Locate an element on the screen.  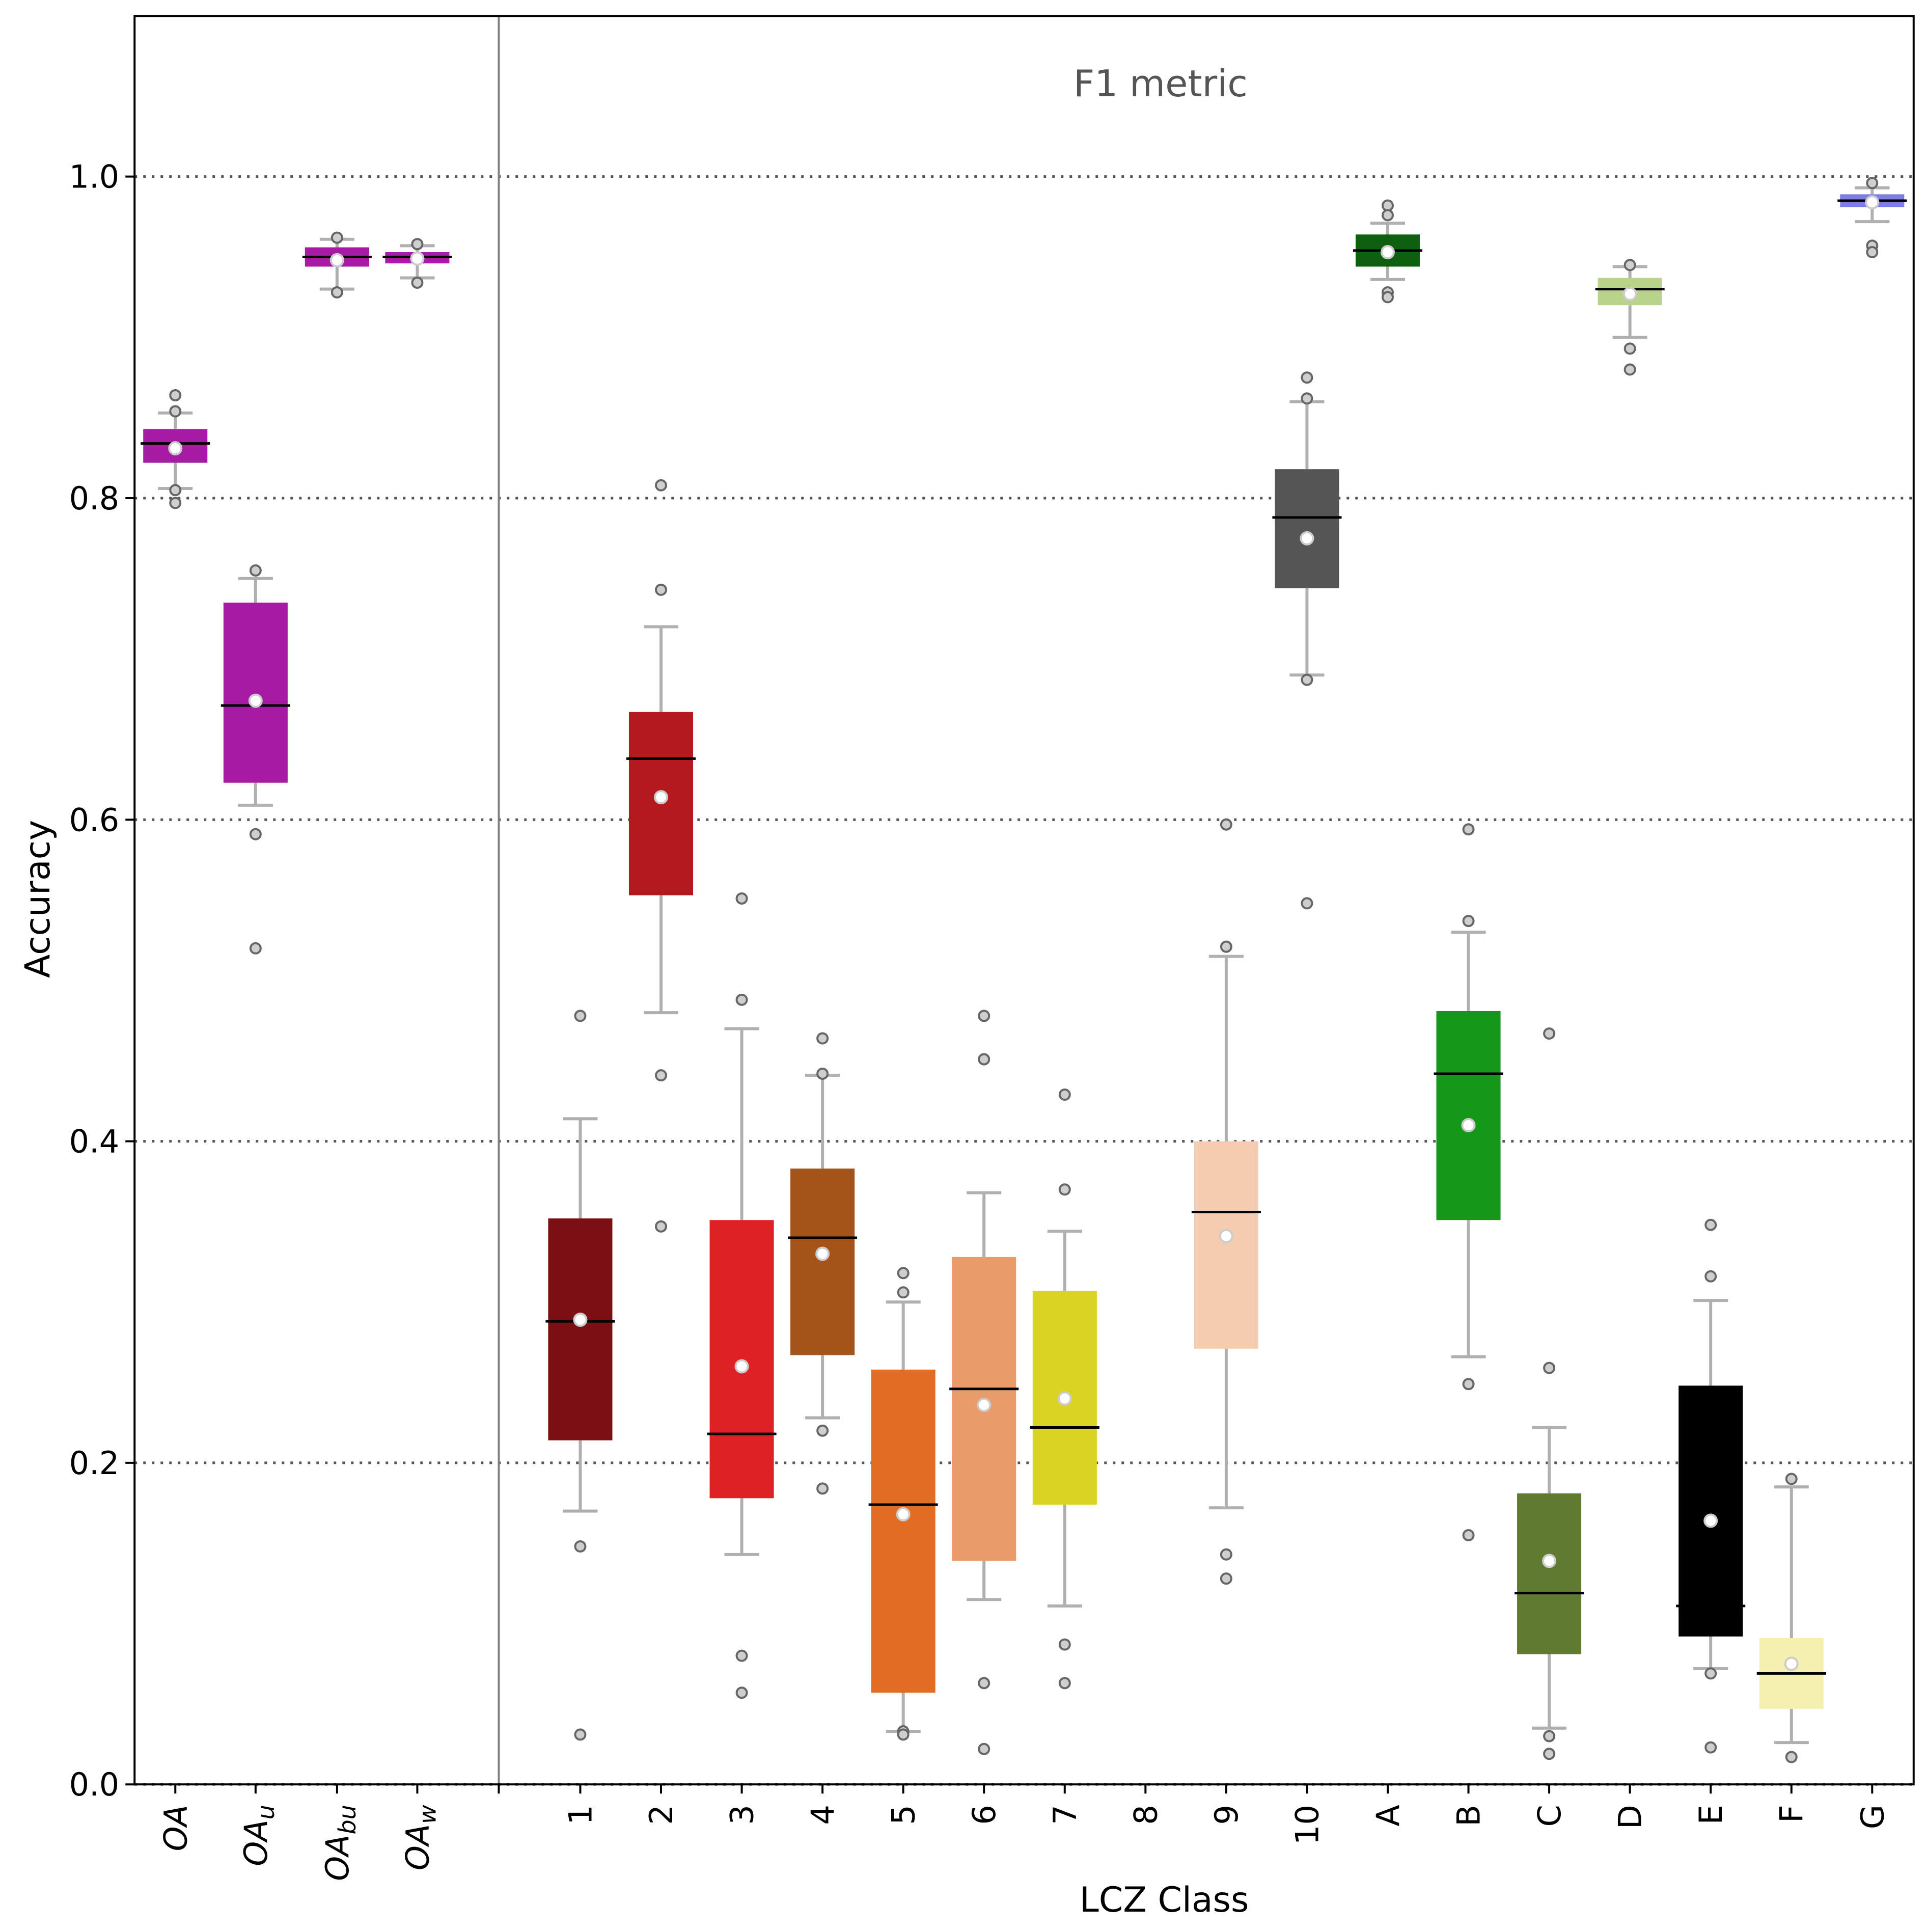
box-class-c is located at coordinates (1549, 1393).